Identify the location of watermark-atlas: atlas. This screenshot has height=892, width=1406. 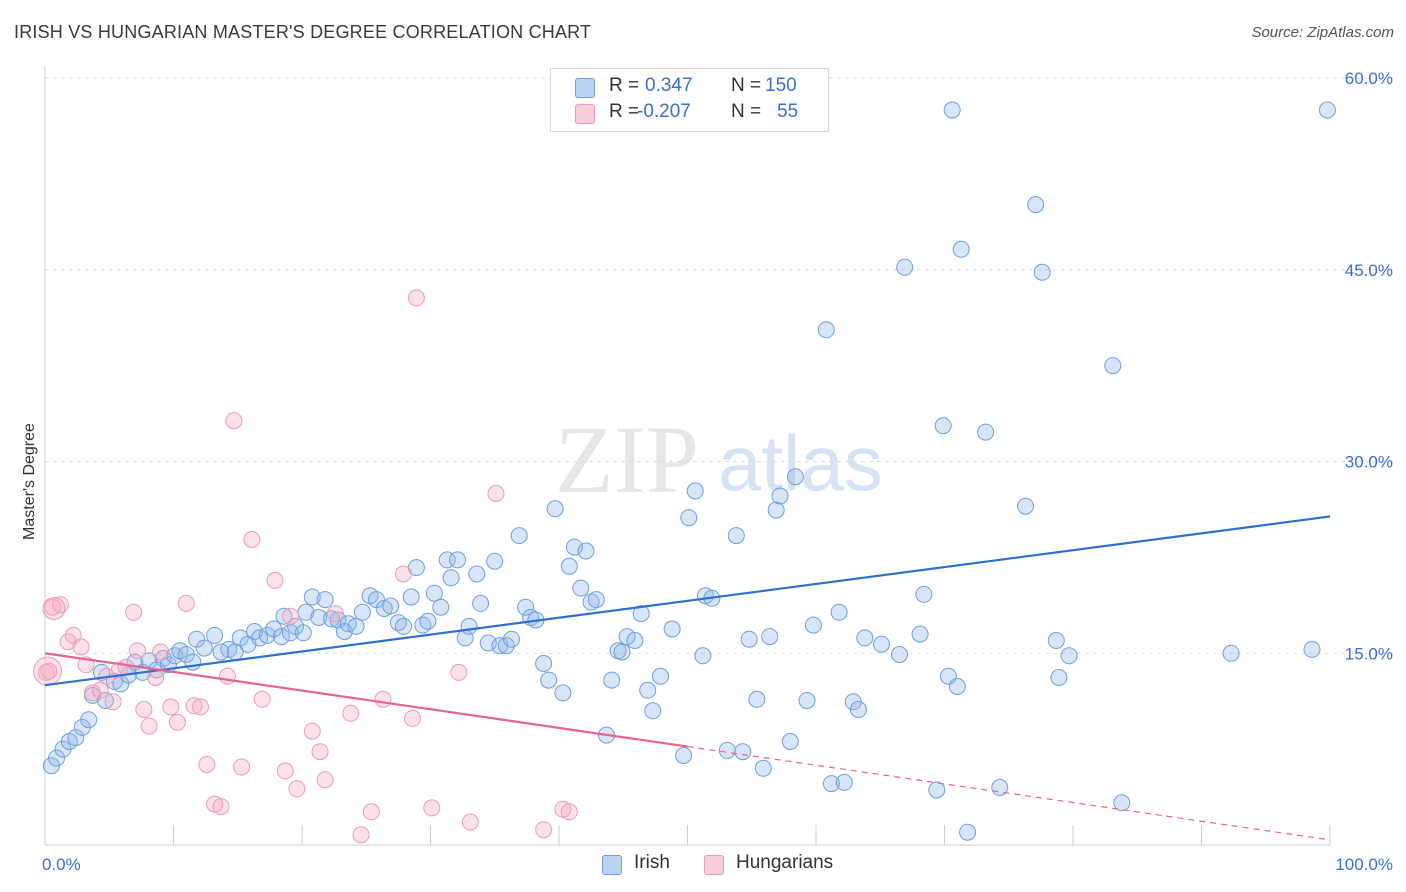
(800, 463).